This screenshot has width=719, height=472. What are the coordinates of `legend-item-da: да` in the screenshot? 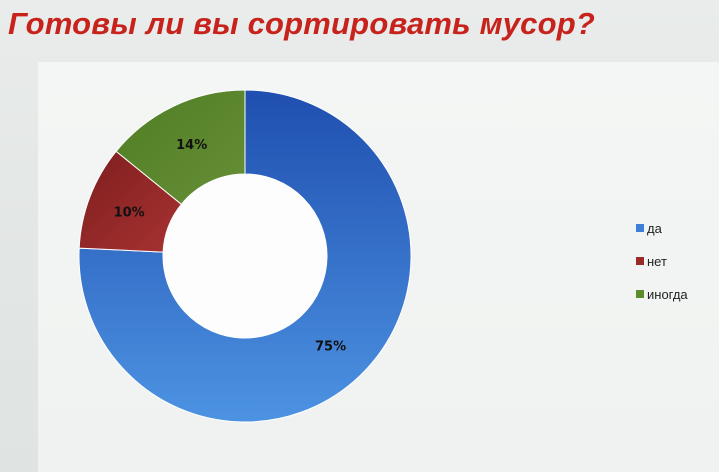 It's located at (662, 228).